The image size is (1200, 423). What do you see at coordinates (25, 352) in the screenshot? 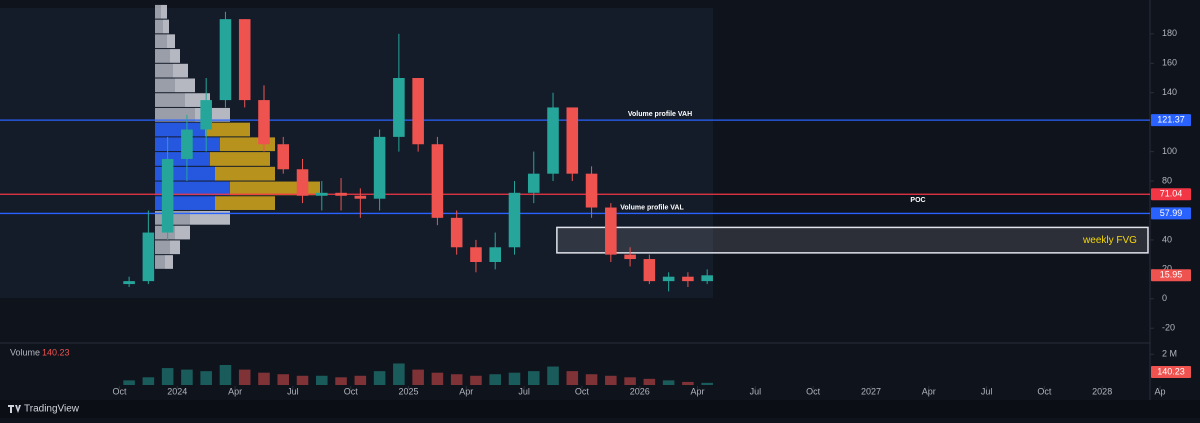
I see `volume-title: Volume` at bounding box center [25, 352].